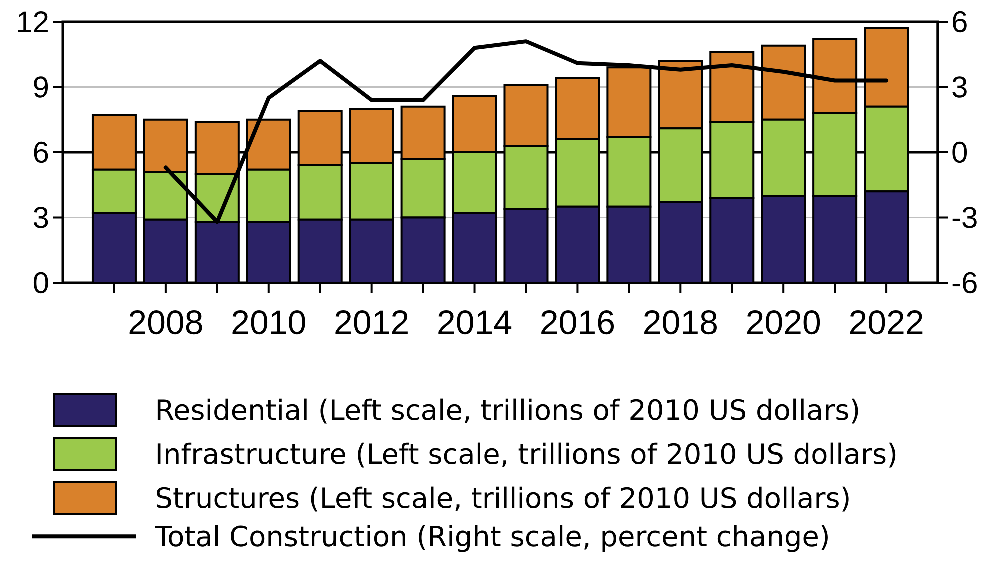 This screenshot has width=995, height=565. I want to click on legend-label: Total Construction (Right scale, percent change), so click(491, 538).